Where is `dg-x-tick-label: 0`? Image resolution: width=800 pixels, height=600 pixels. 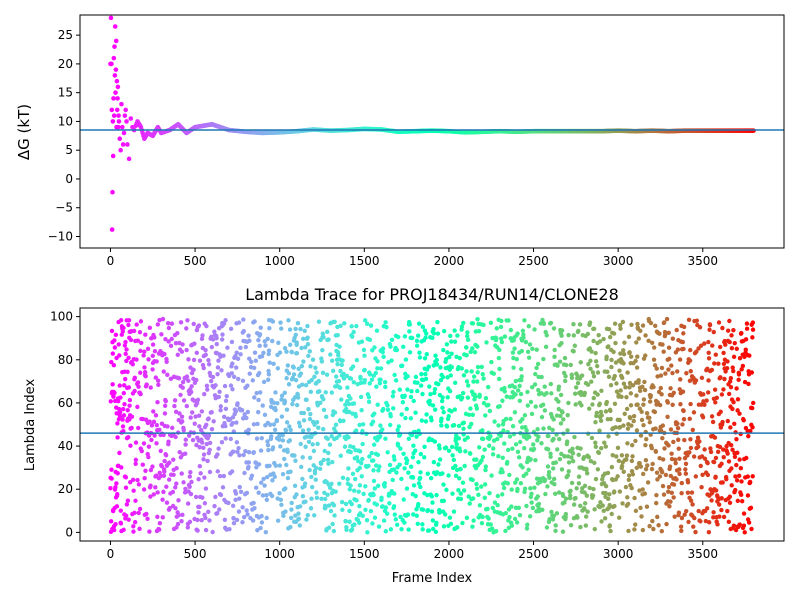 dg-x-tick-label: 0 is located at coordinates (111, 261).